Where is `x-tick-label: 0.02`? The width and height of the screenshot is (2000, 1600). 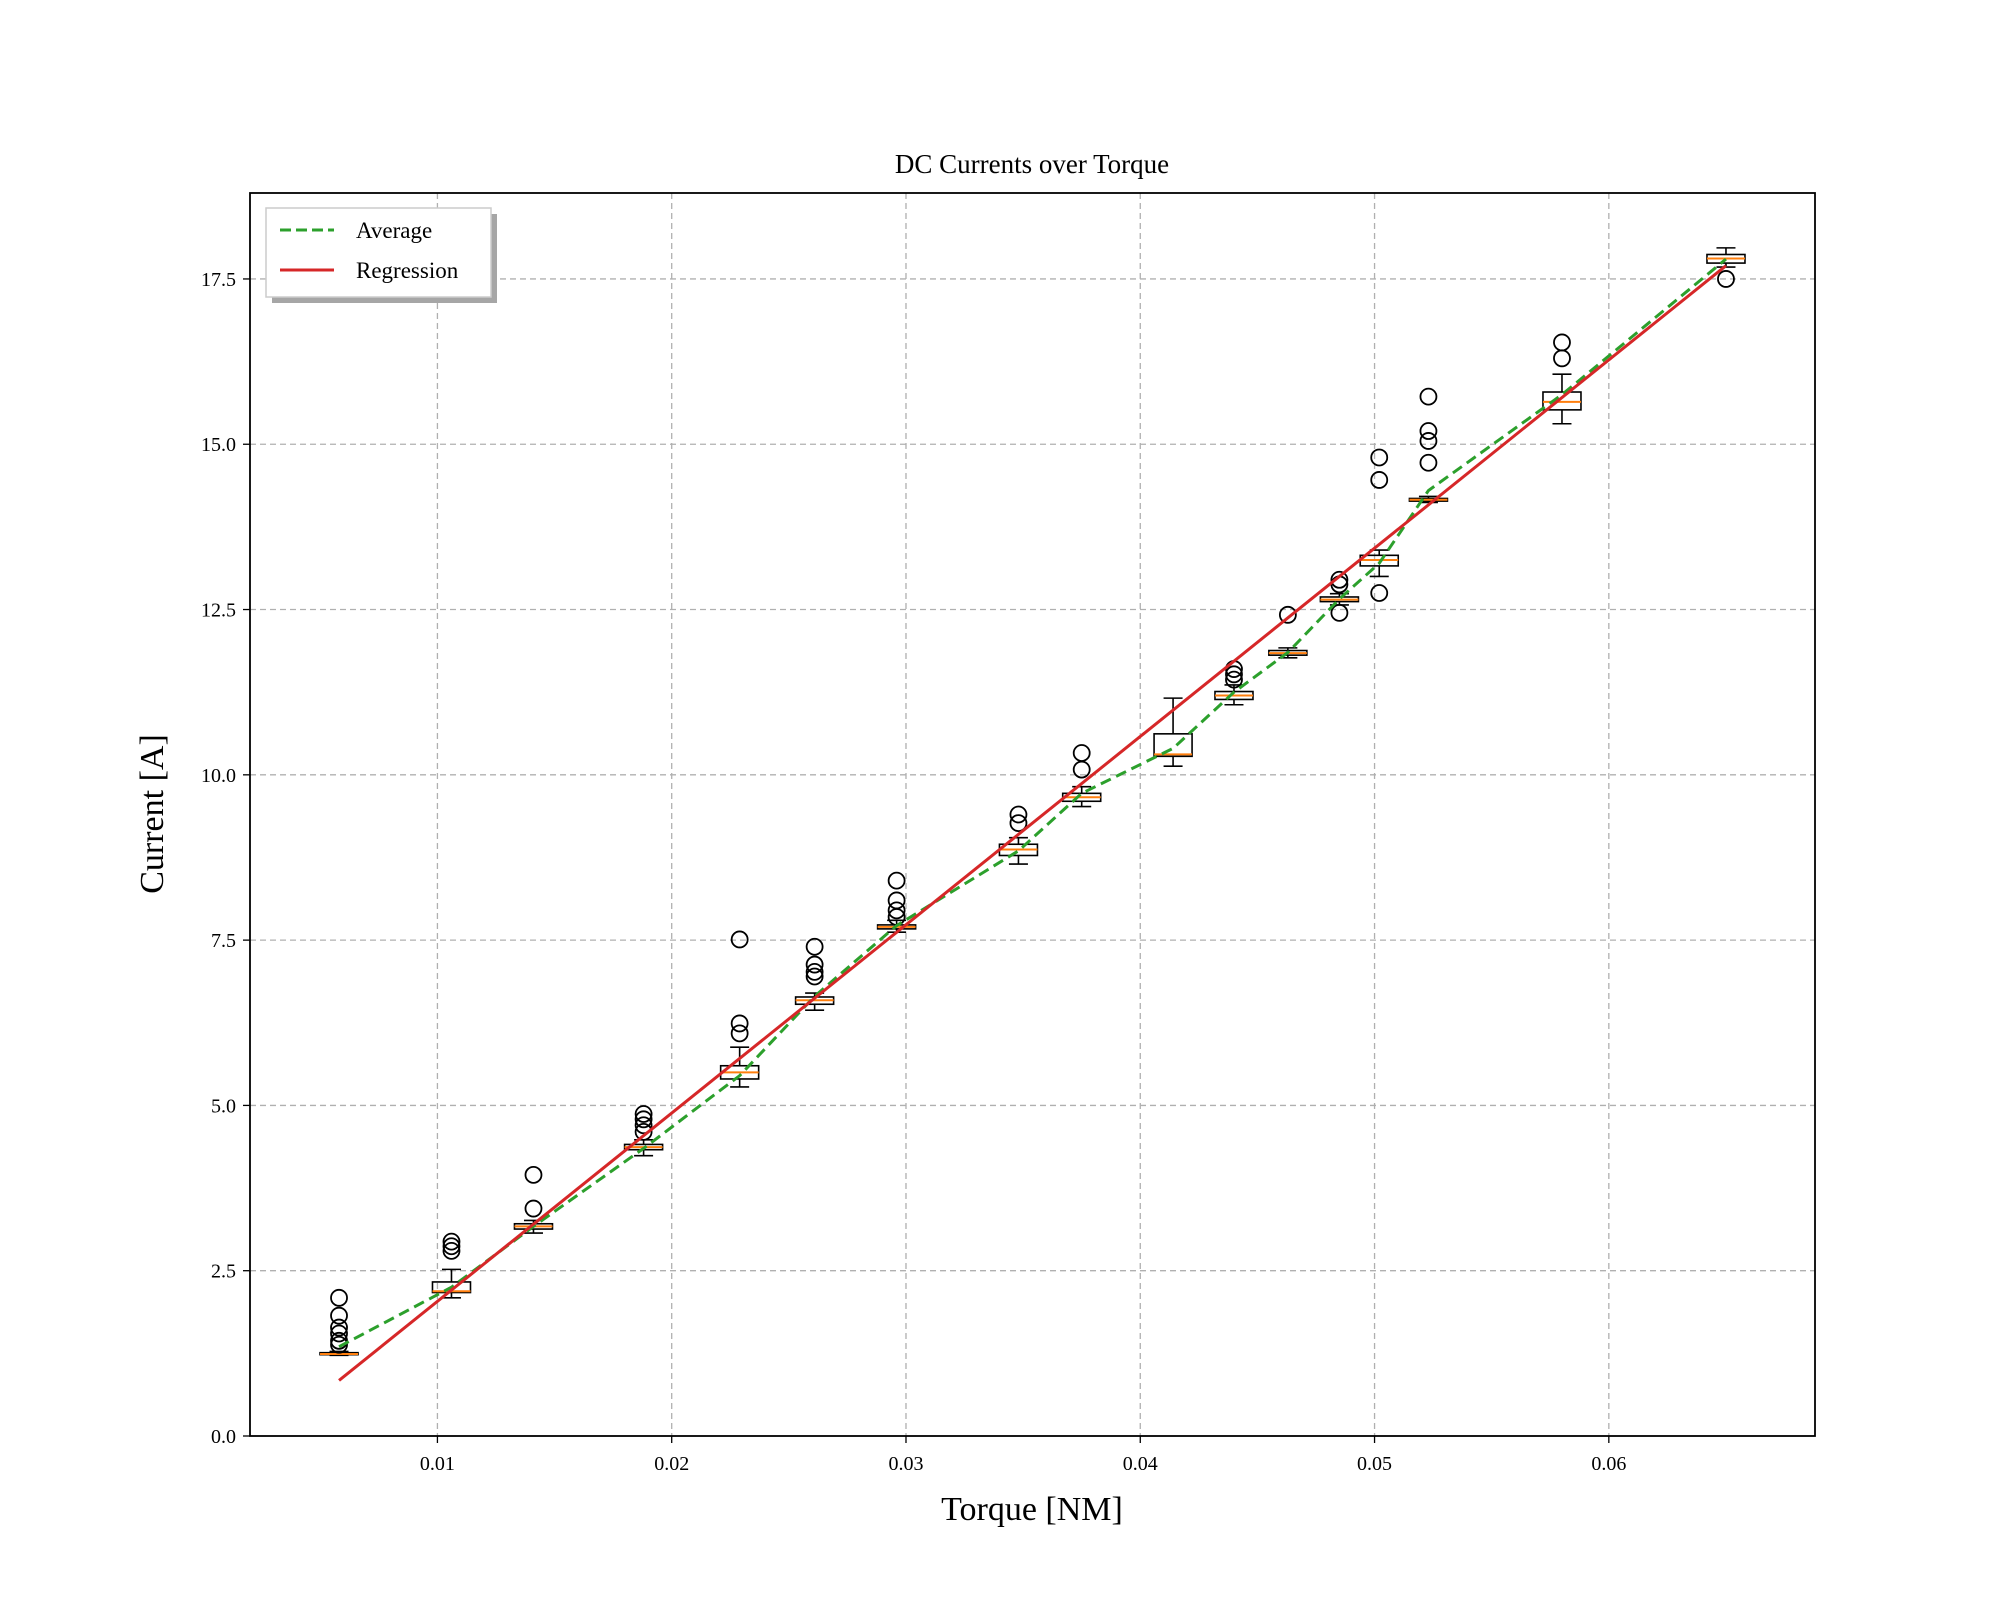 x-tick-label: 0.02 is located at coordinates (671, 1464).